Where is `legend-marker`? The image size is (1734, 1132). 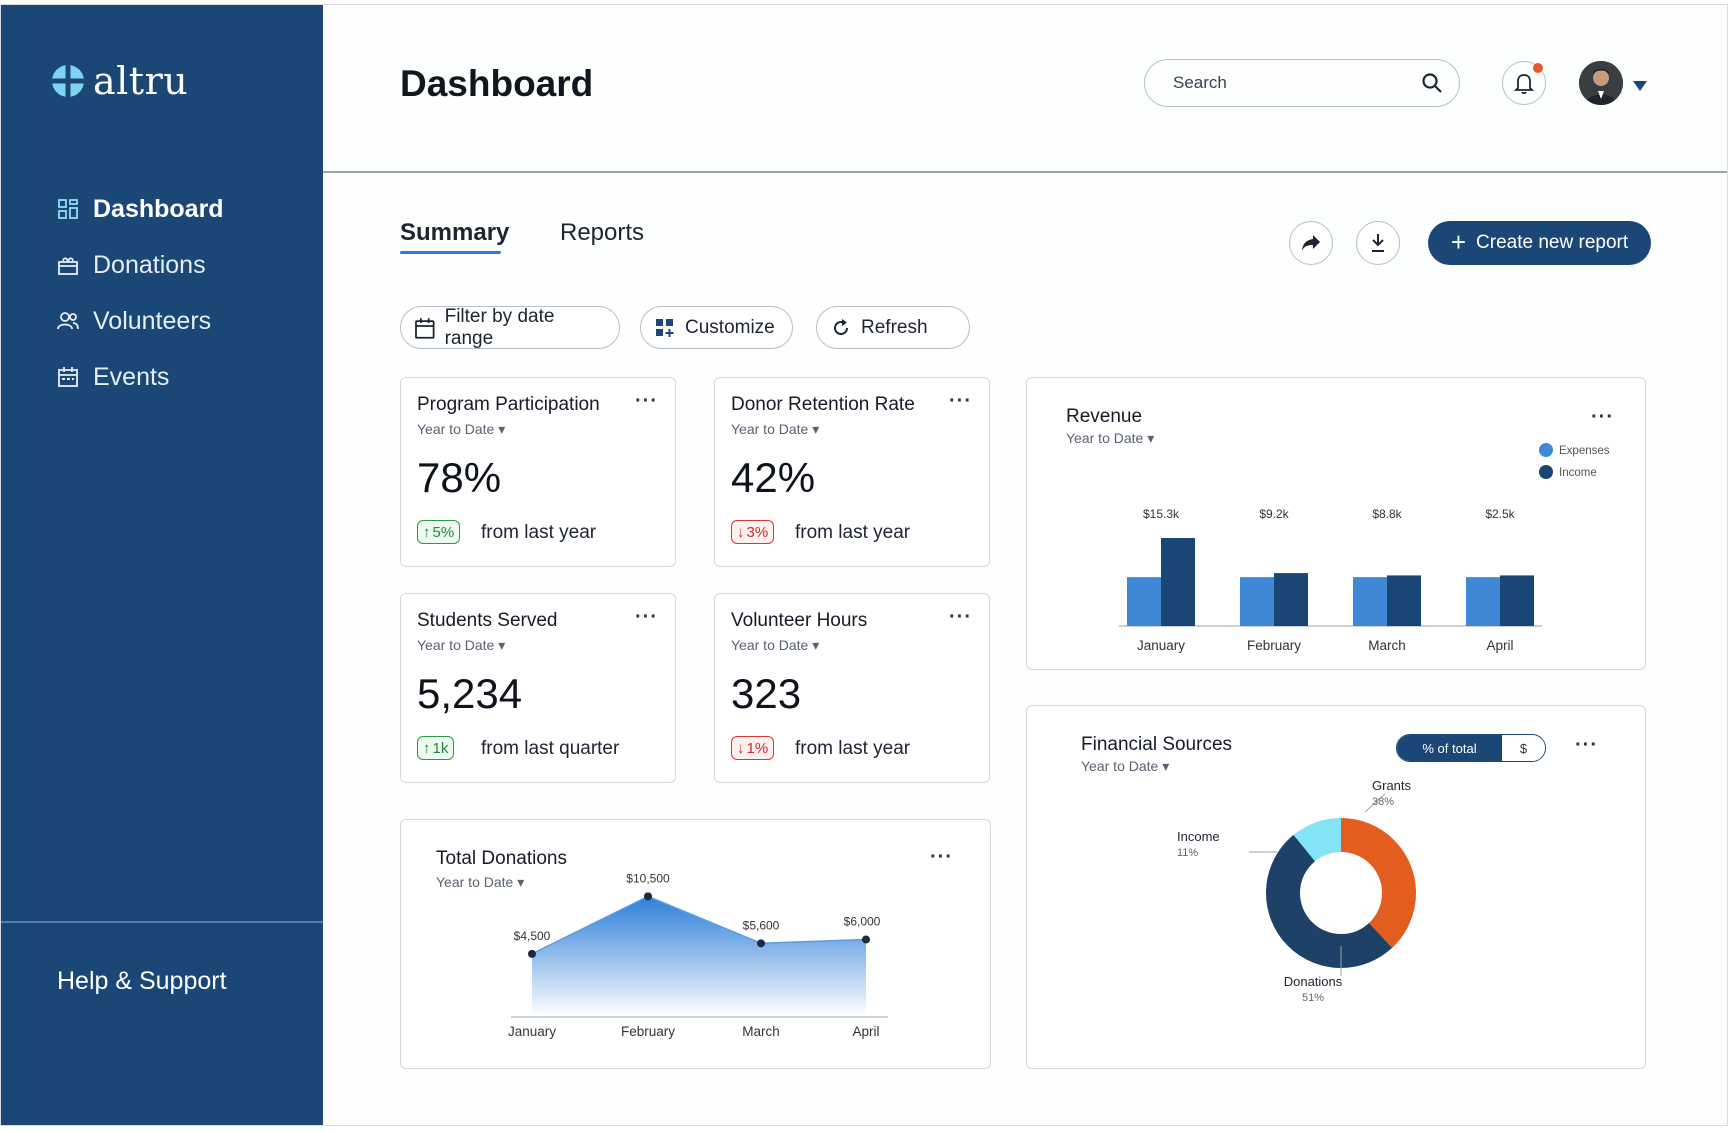 legend-marker is located at coordinates (1546, 450).